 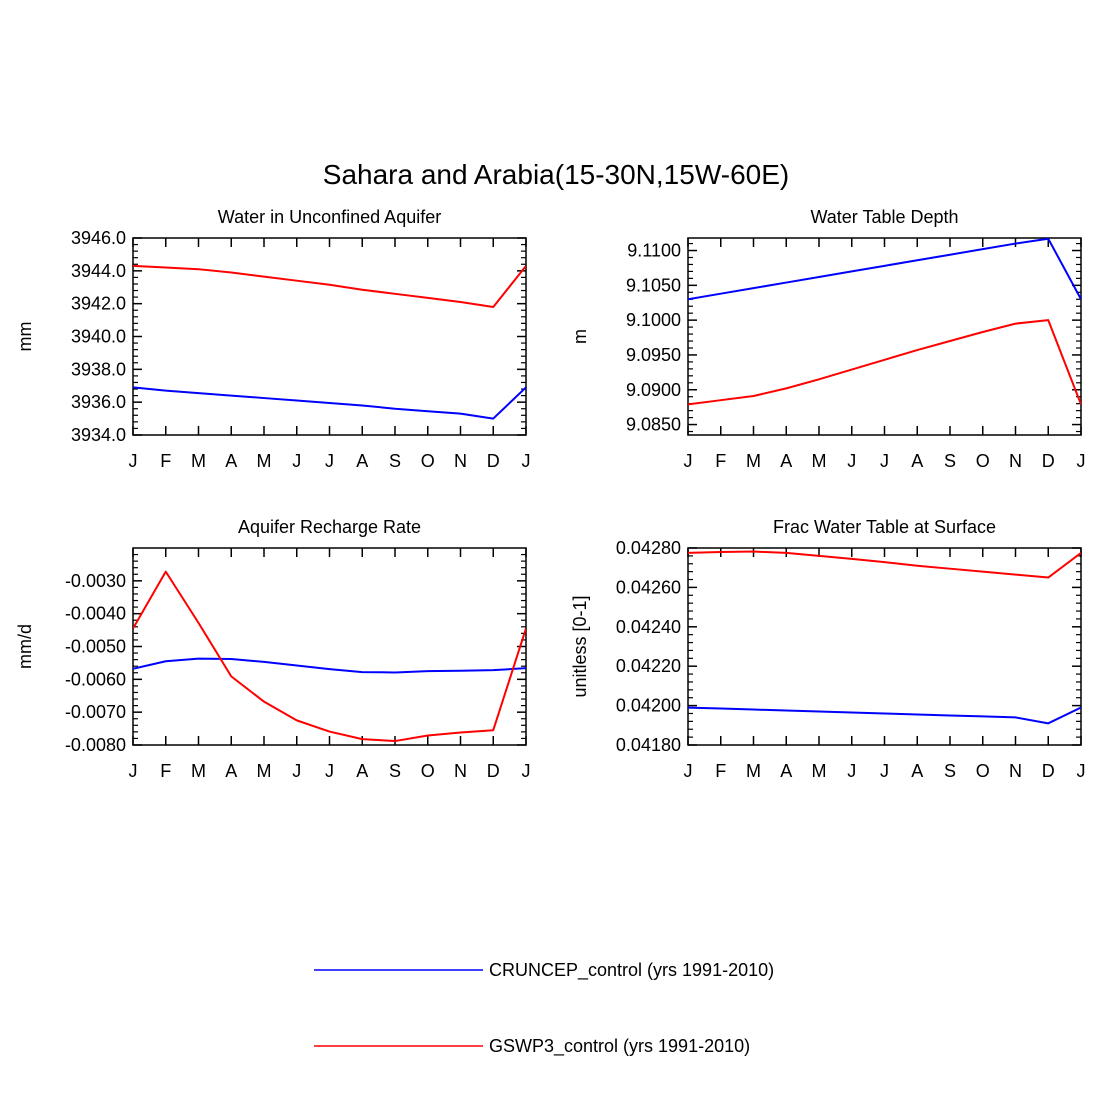 I want to click on y-tick-label: 9.0900, so click(x=653, y=390).